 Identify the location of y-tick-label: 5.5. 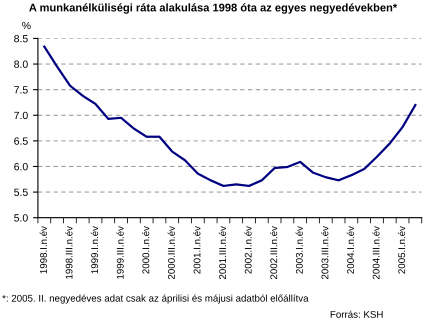
(21, 192).